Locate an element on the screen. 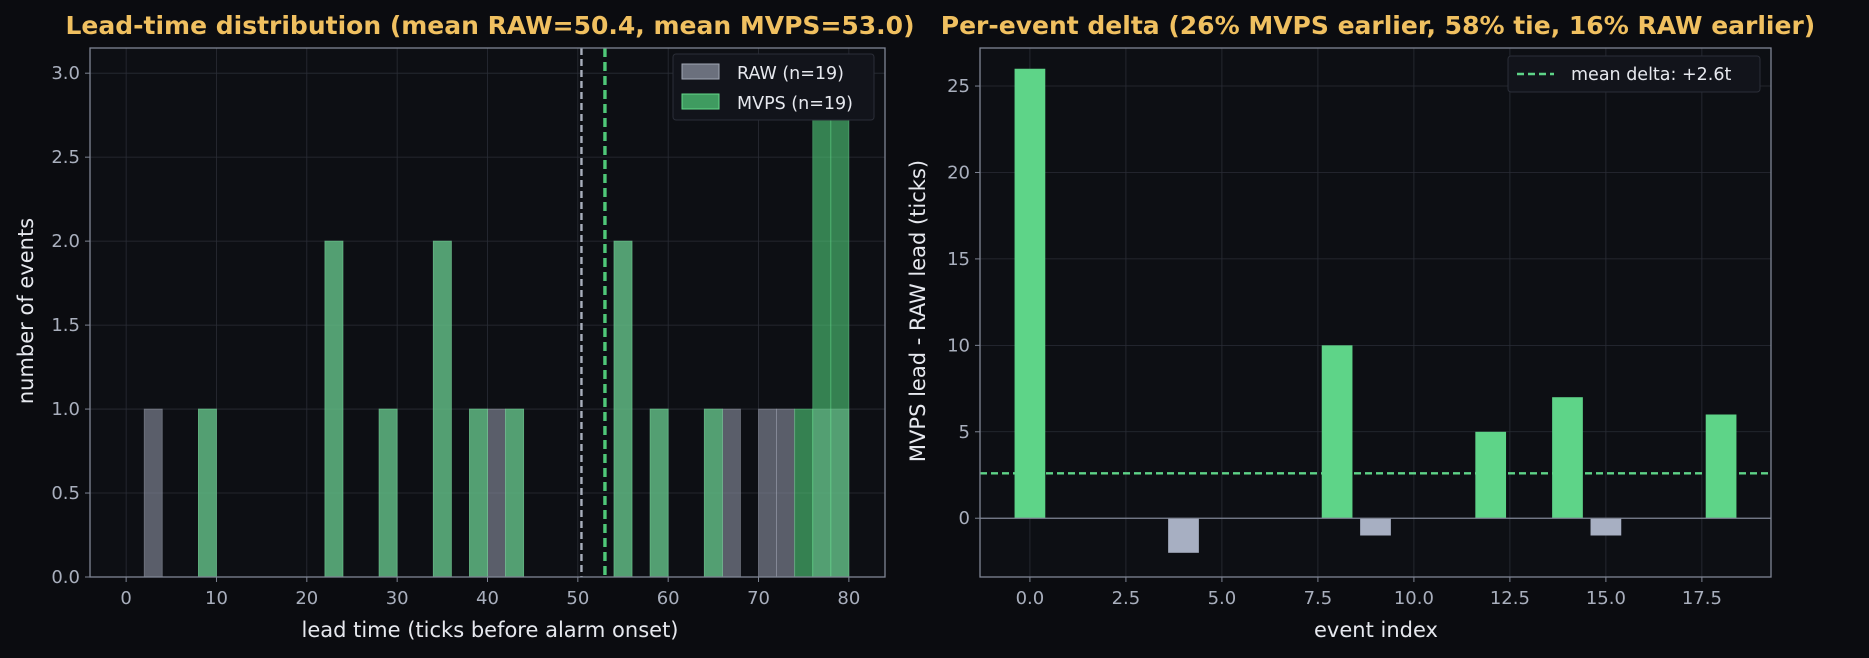  left-y-tick-label: 3.0 is located at coordinates (65, 73).